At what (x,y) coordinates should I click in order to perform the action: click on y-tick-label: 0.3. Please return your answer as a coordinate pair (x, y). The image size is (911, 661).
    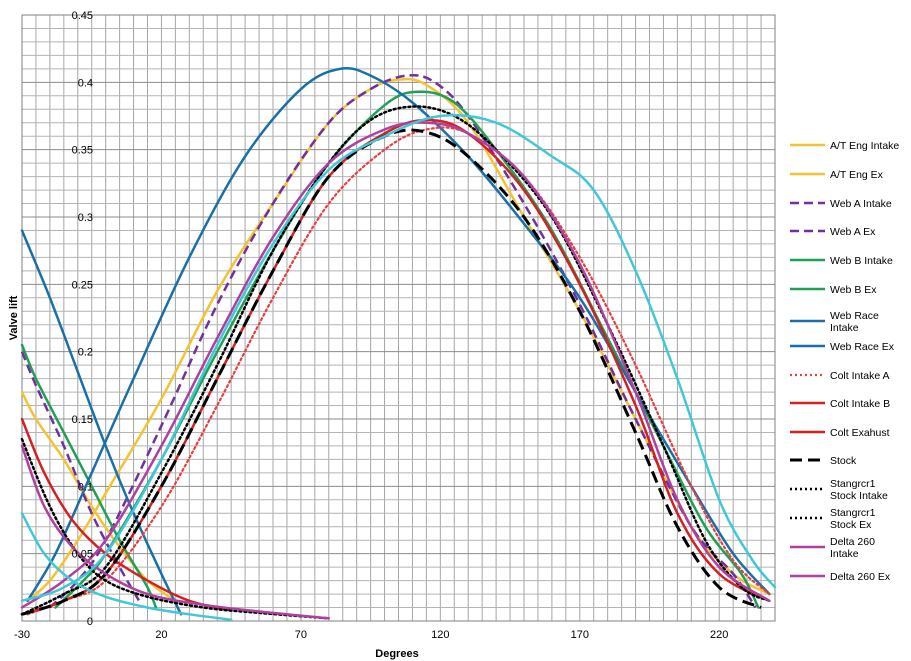
    Looking at the image, I should click on (85, 218).